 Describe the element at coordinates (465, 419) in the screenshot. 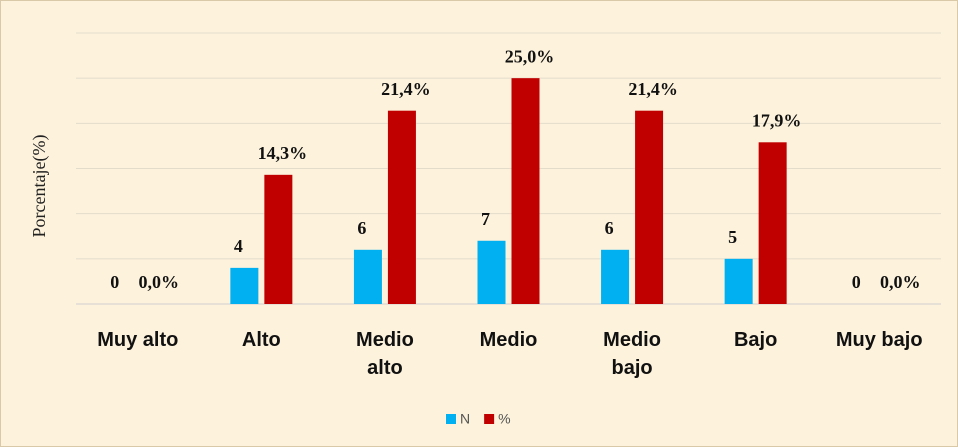

I see `legend-label: N` at that location.